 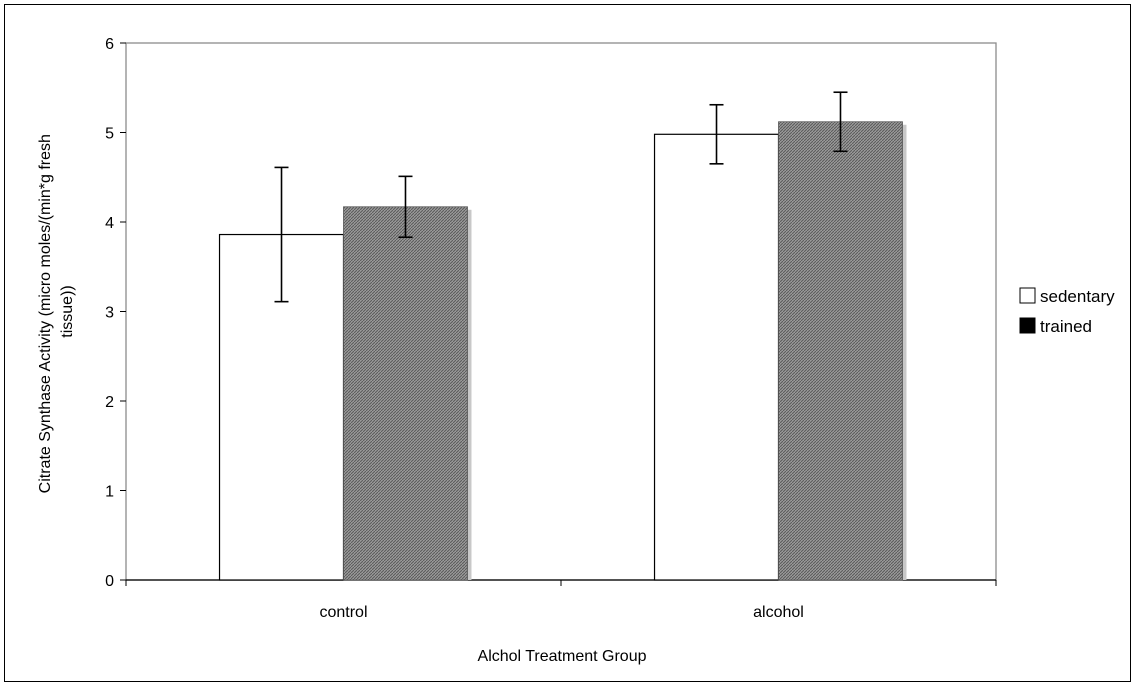 What do you see at coordinates (109, 402) in the screenshot?
I see `y-tick-label: 2` at bounding box center [109, 402].